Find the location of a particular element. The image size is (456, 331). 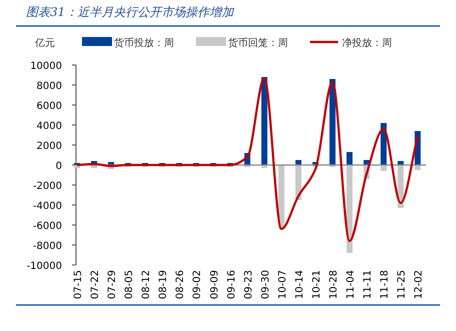

y-tick-label: -6000 is located at coordinates (47, 226).